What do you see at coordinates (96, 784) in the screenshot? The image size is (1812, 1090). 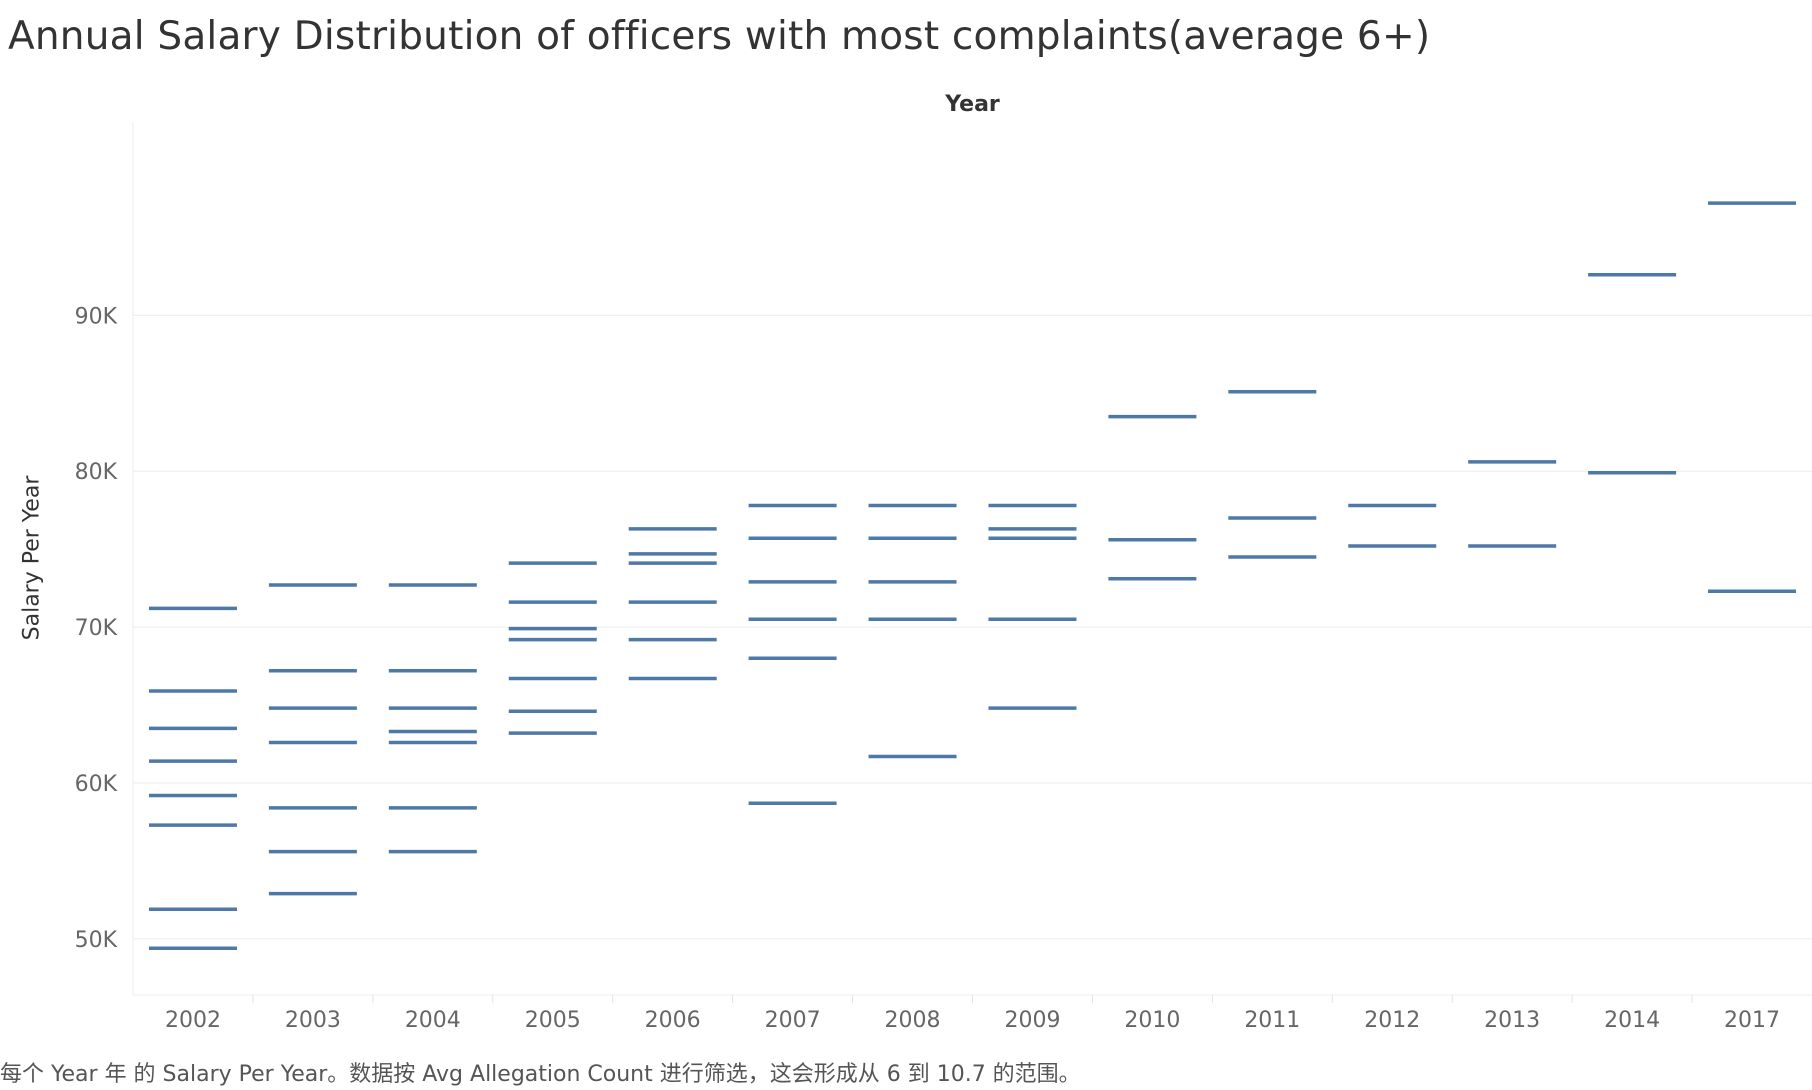 I see `y-tick-label: 60K` at bounding box center [96, 784].